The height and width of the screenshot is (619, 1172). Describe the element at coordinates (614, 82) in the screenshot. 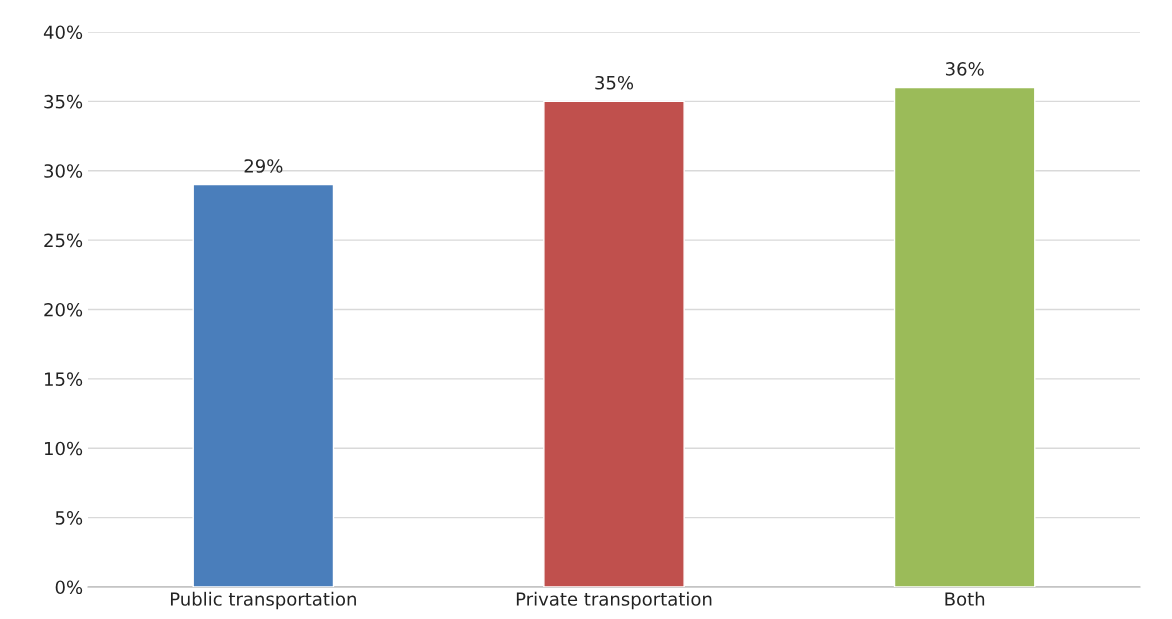

I see `data-label: 35%` at that location.